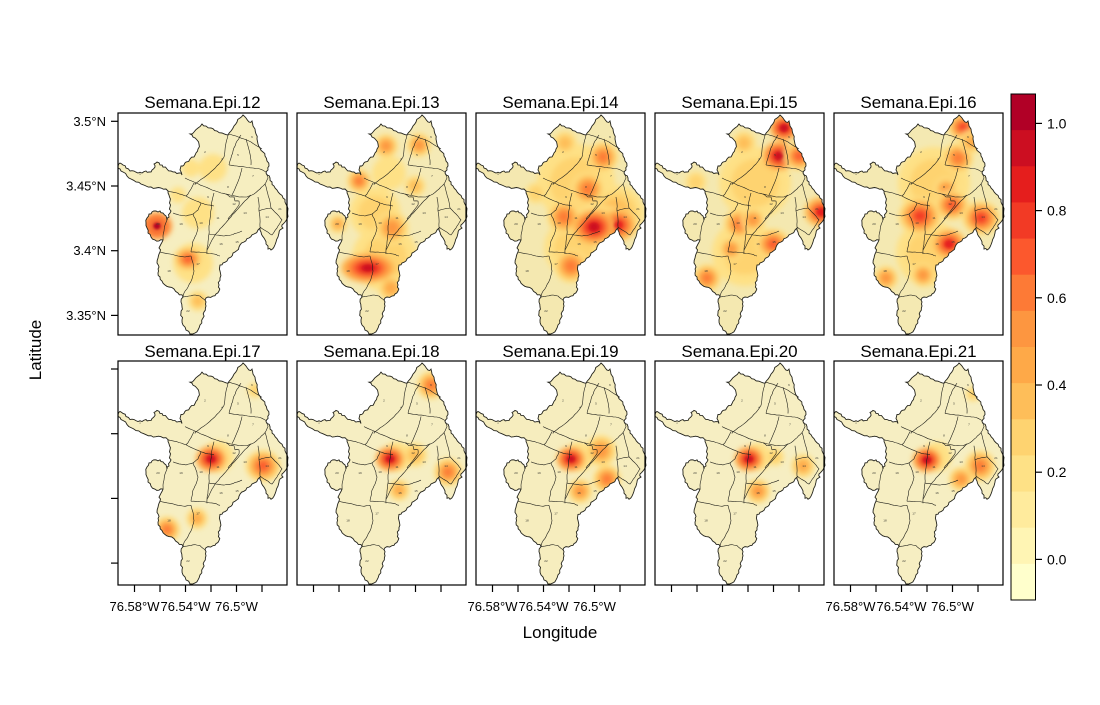  I want to click on svg-text: Semana.Epi.20, so click(739, 351).